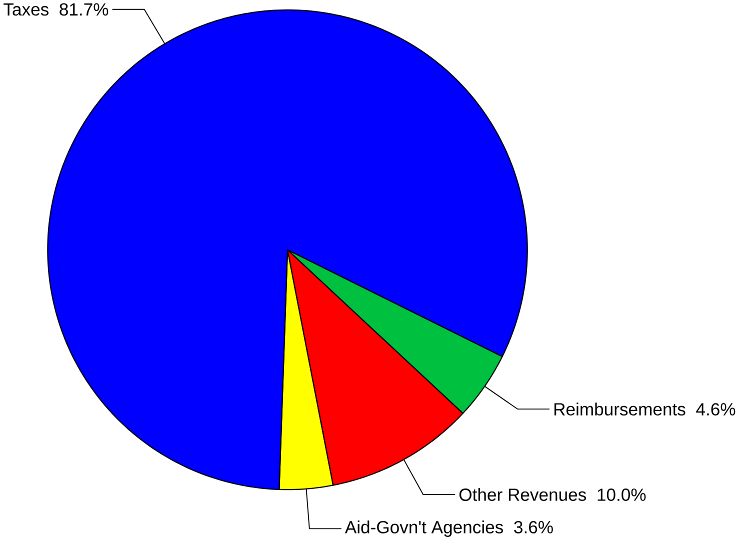 The width and height of the screenshot is (739, 540). I want to click on slice-label: Reimbursements, so click(620, 409).